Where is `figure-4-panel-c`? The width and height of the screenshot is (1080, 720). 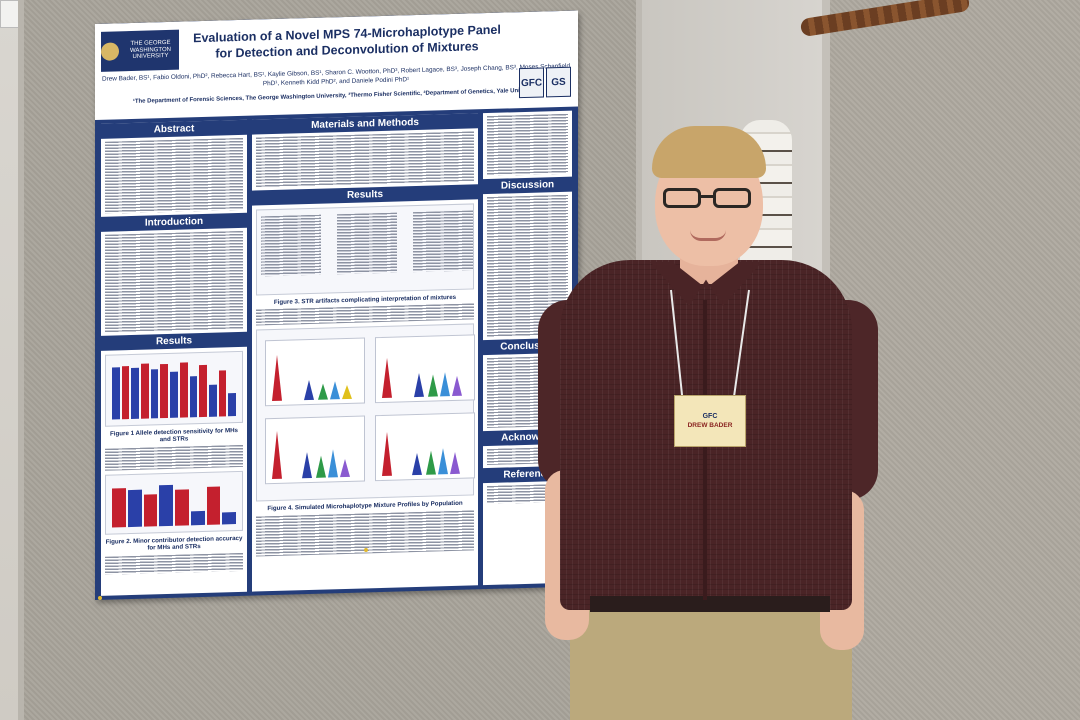 figure-4-panel-c is located at coordinates (315, 450).